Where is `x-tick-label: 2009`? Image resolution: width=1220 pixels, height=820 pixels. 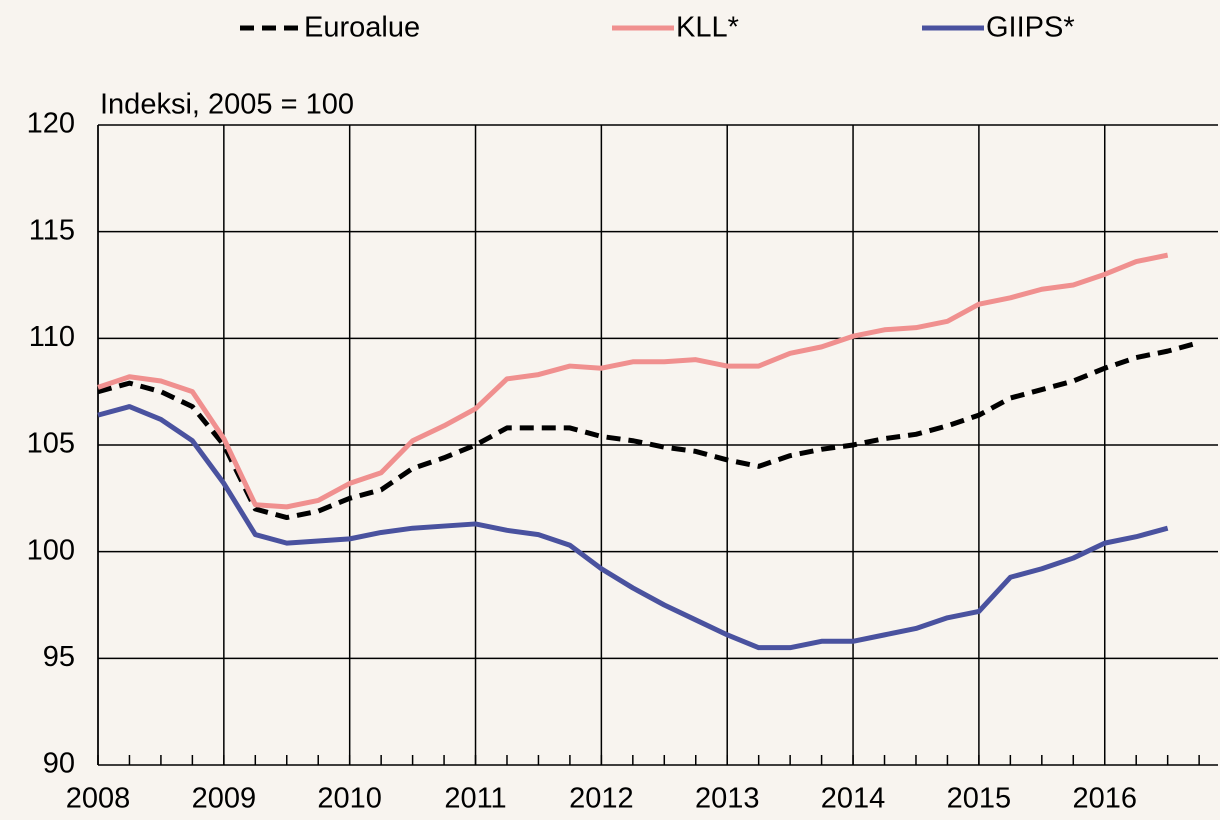
x-tick-label: 2009 is located at coordinates (224, 799).